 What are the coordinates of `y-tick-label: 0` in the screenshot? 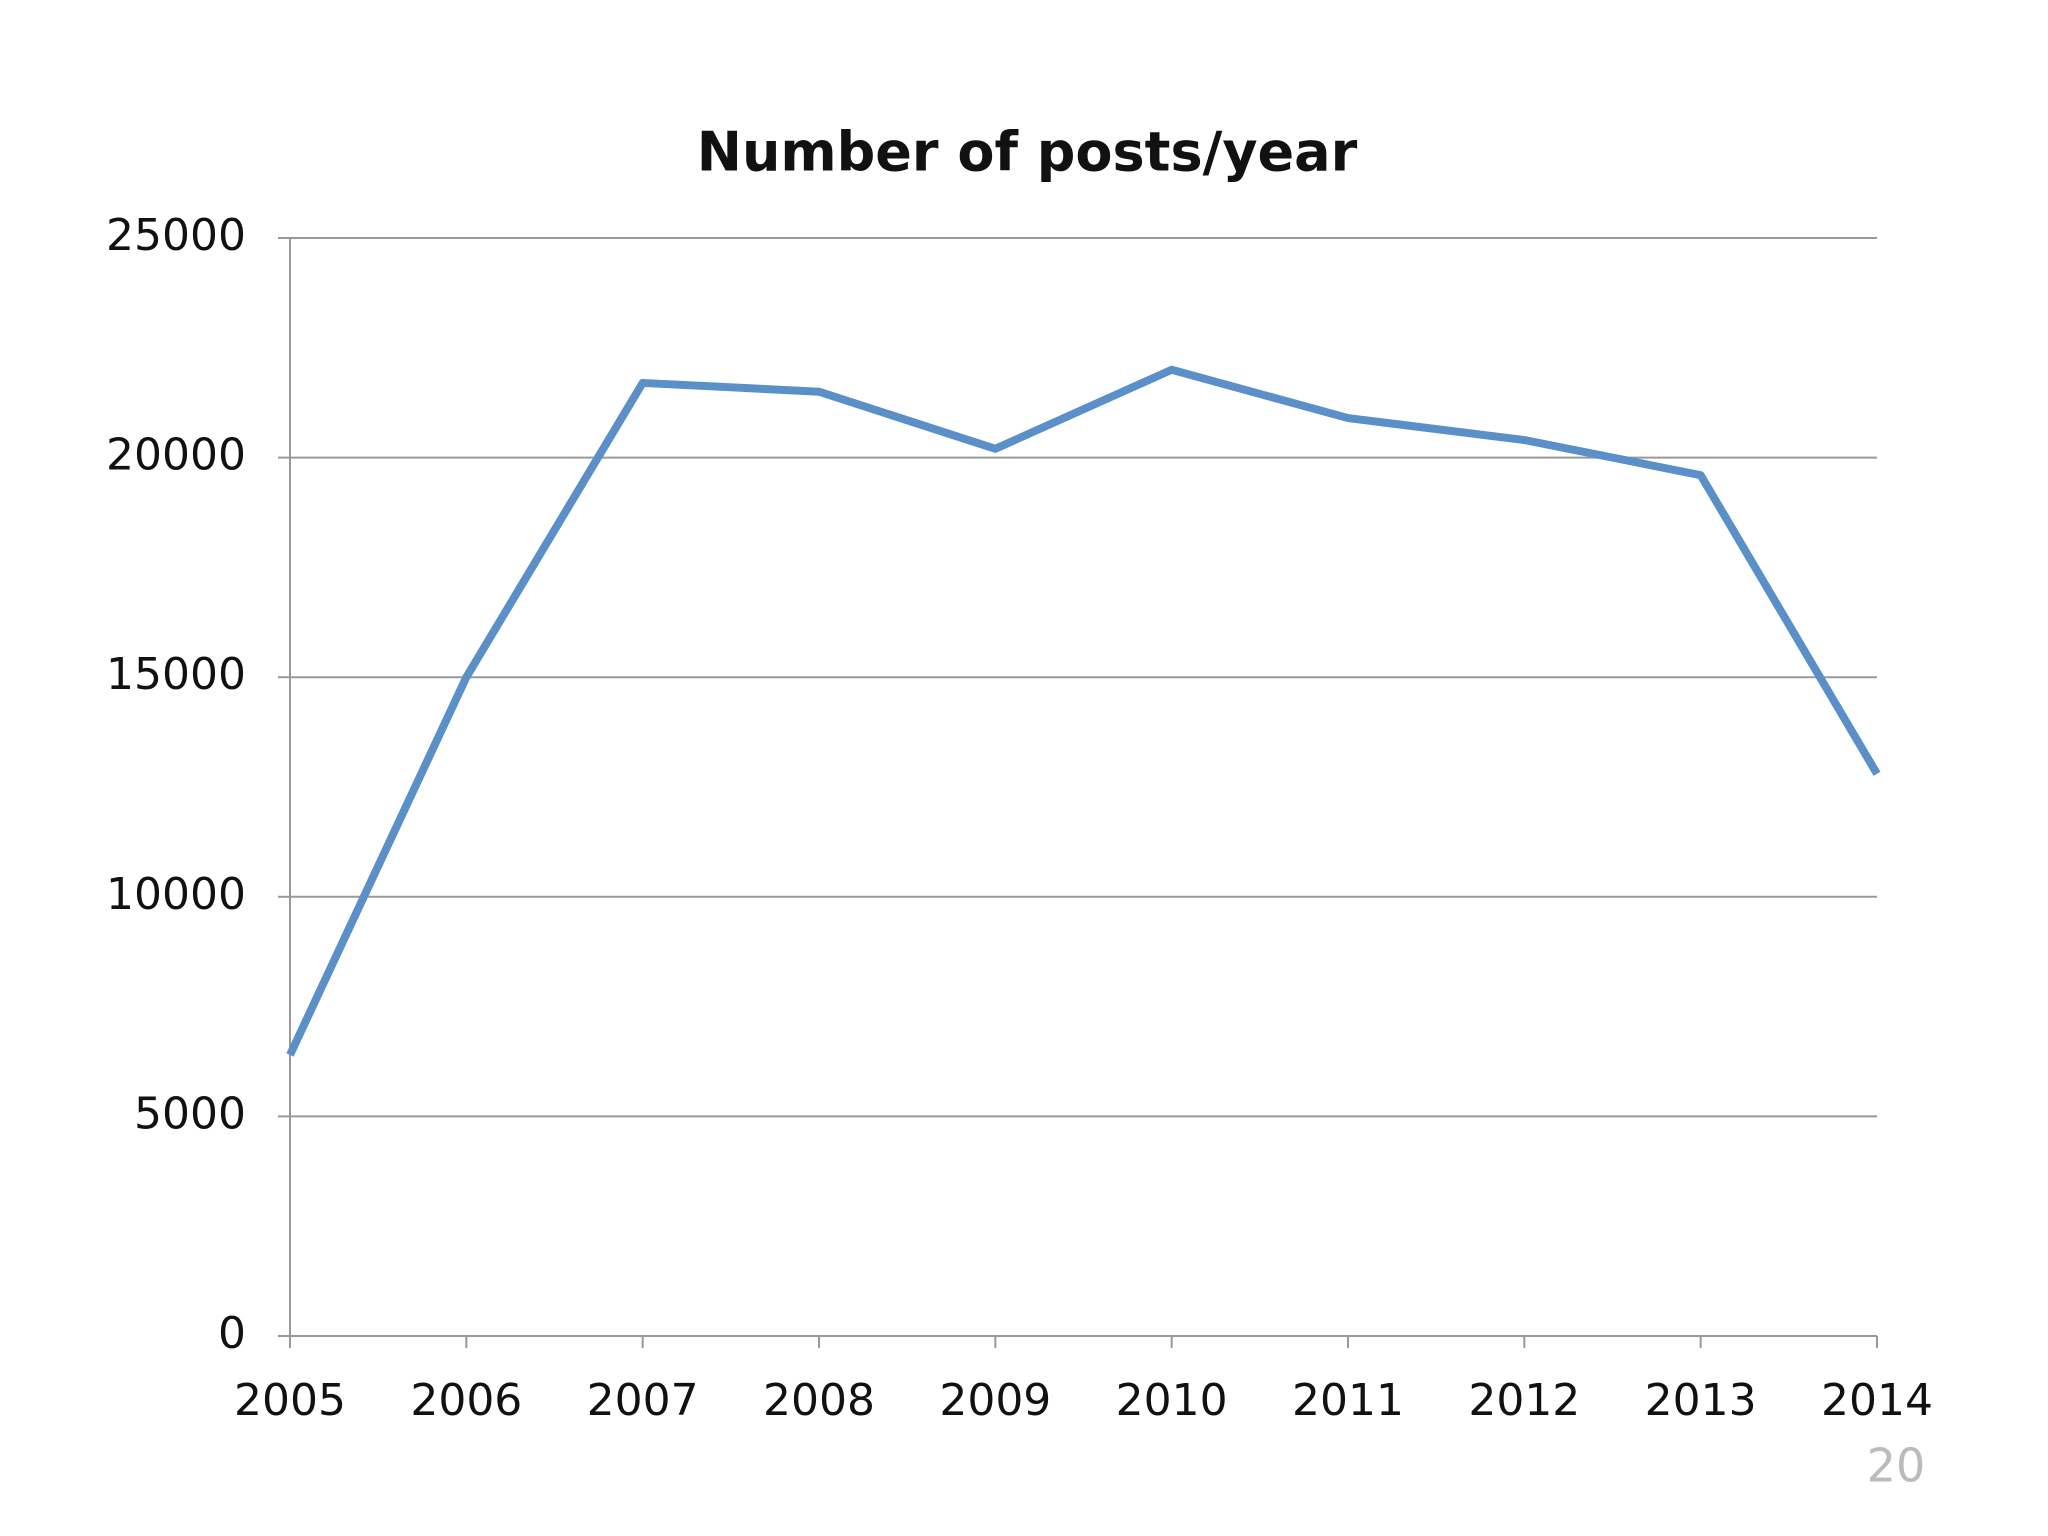 It's located at (232, 1333).